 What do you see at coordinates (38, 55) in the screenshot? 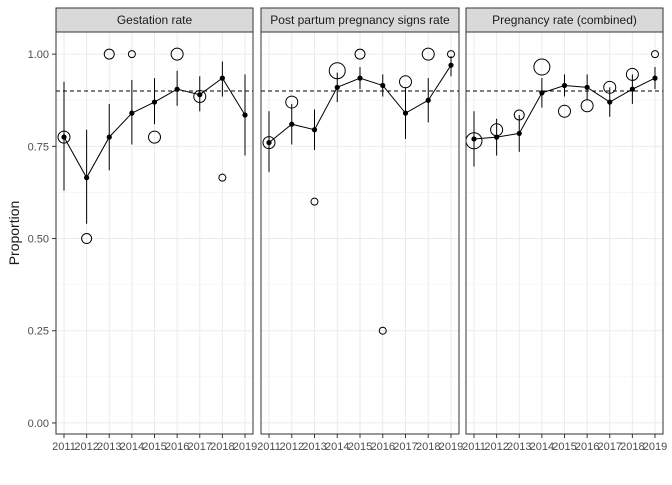
I see `y-tick-label: 1.00` at bounding box center [38, 55].